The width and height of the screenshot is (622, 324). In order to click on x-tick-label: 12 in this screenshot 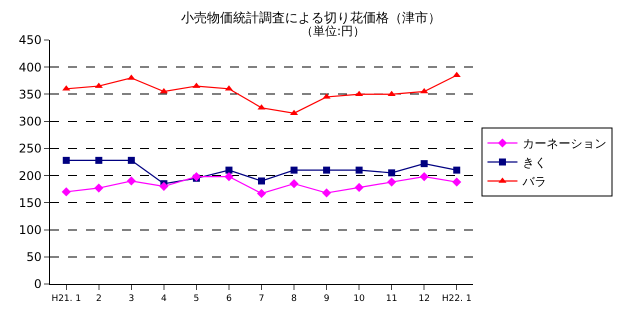, I will do `click(424, 299)`.